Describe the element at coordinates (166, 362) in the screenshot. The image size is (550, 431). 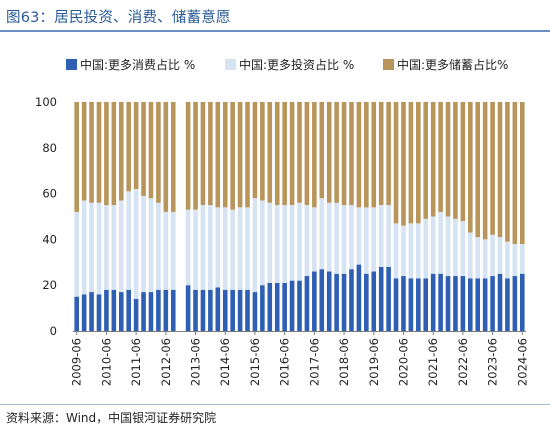
I see `x-tick-label: 2012-06` at that location.